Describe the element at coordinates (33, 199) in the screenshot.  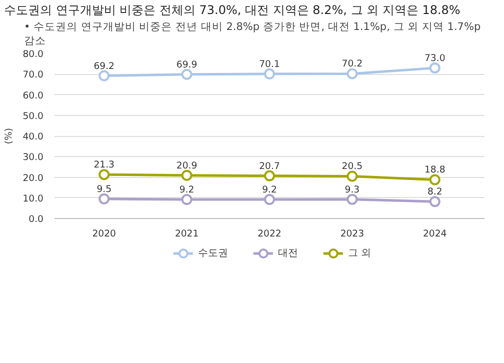
I see `y-tick-label: 10.0` at that location.